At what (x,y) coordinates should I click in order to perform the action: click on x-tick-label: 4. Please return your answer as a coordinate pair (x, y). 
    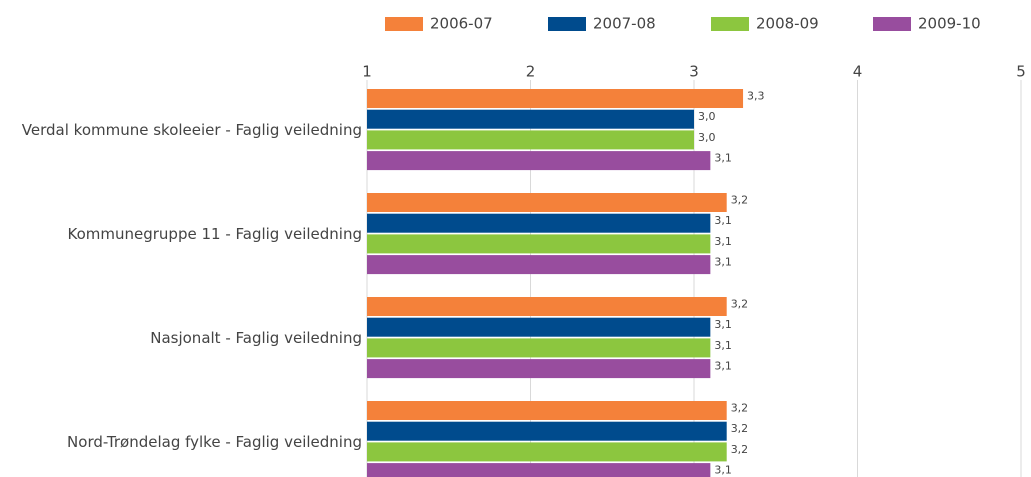
    Looking at the image, I should click on (858, 72).